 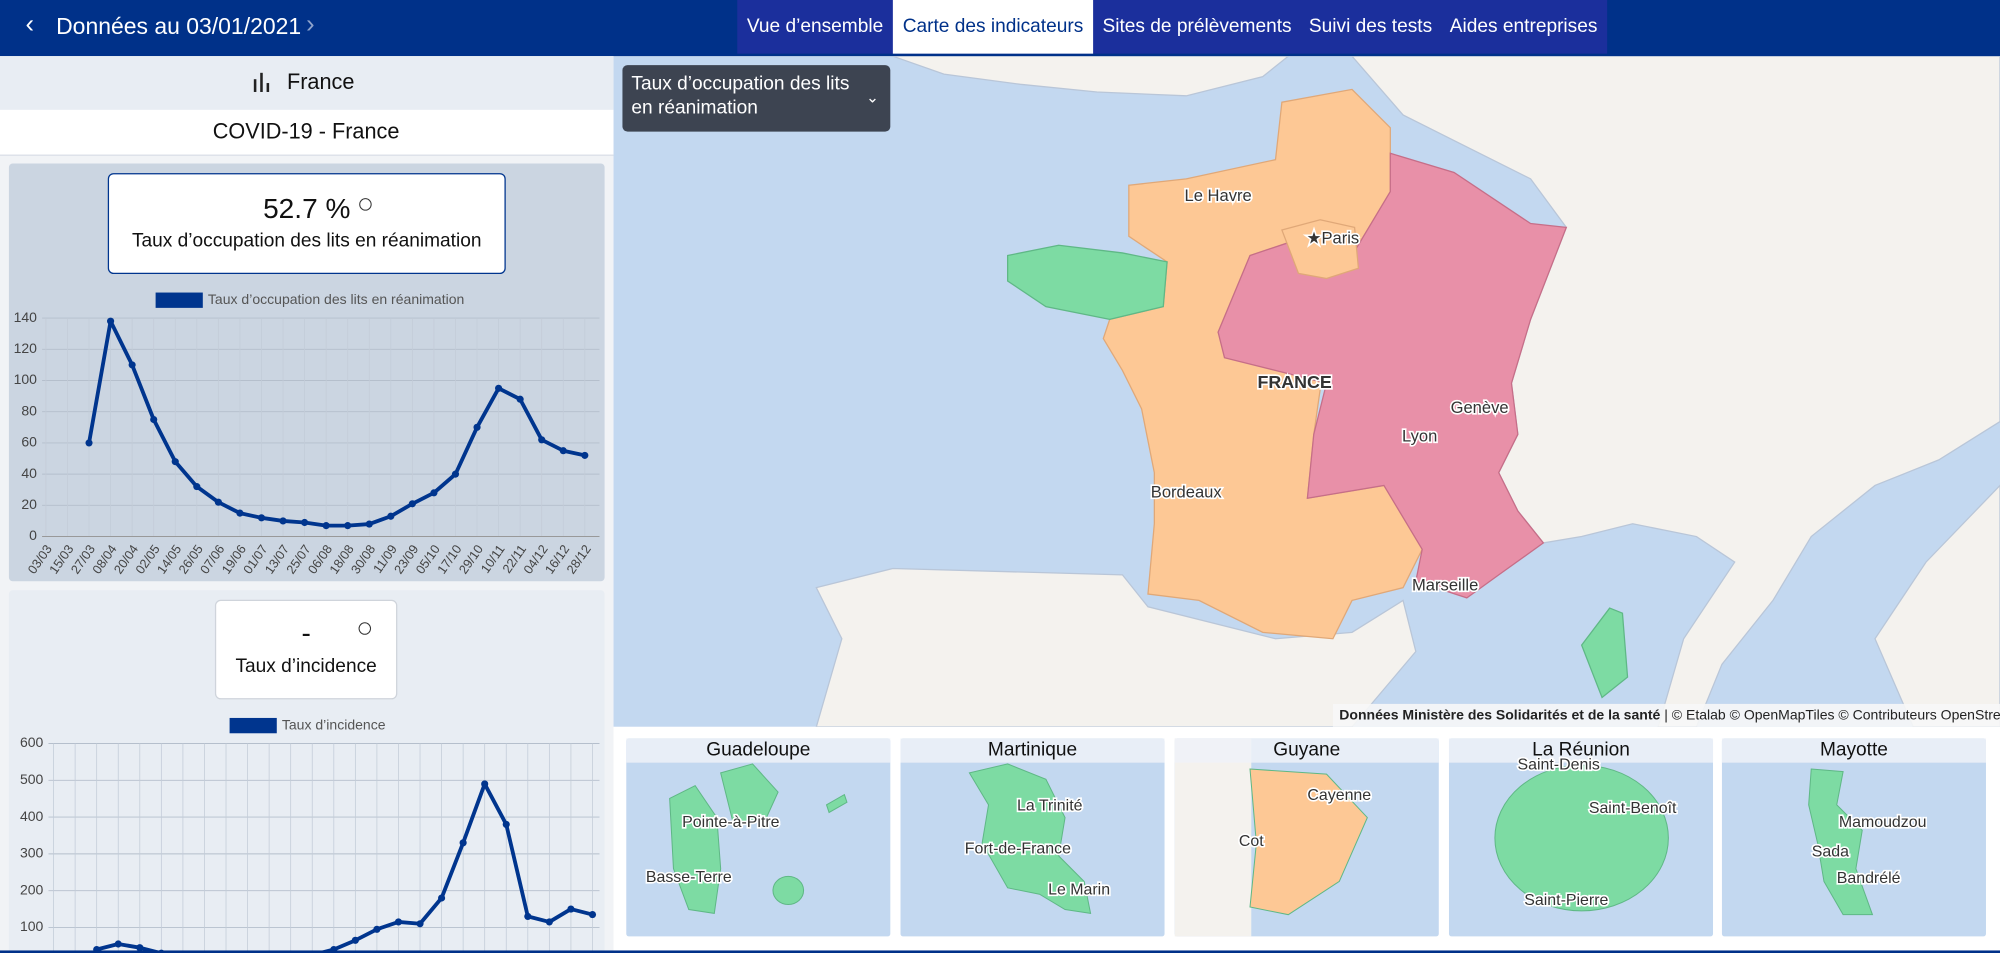 I want to click on place-label: Le Havre, so click(x=1217, y=195).